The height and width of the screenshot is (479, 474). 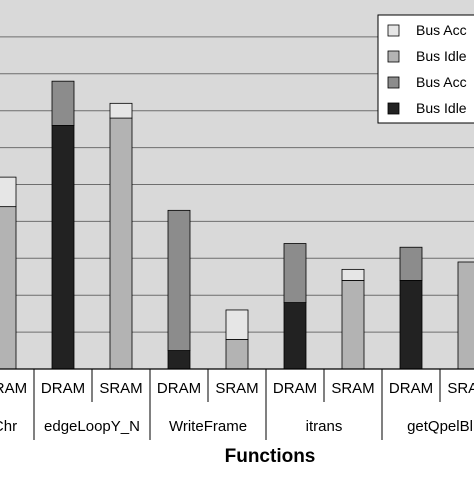 What do you see at coordinates (440, 426) in the screenshot?
I see `function-label: getQpelBl` at bounding box center [440, 426].